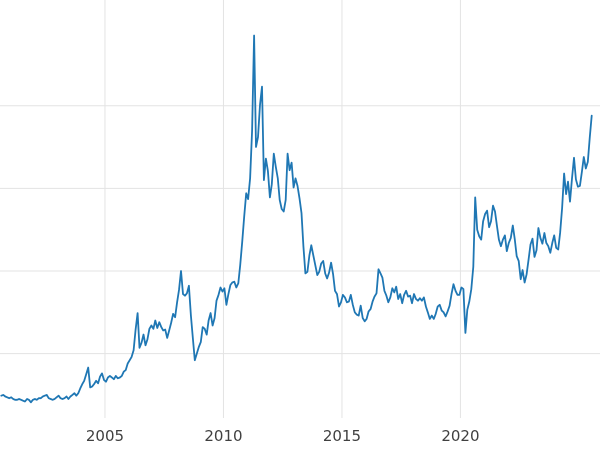  What do you see at coordinates (342, 436) in the screenshot?
I see `x-tick-label: 2015` at bounding box center [342, 436].